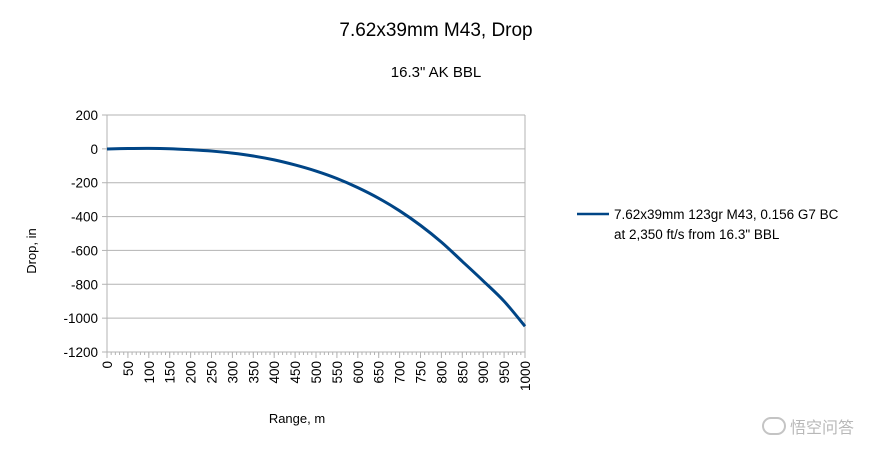 This screenshot has height=450, width=872. What do you see at coordinates (483, 372) in the screenshot?
I see `x-tick-label: 900` at bounding box center [483, 372].